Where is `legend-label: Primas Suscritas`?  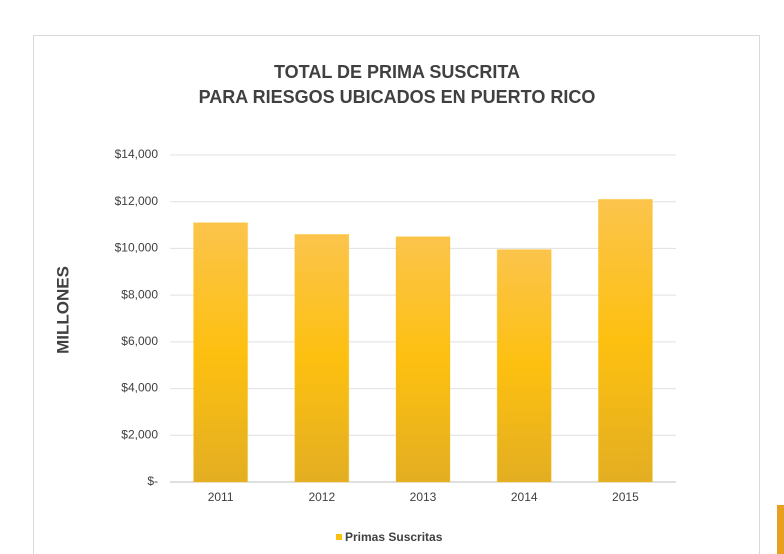 legend-label: Primas Suscritas is located at coordinates (394, 537).